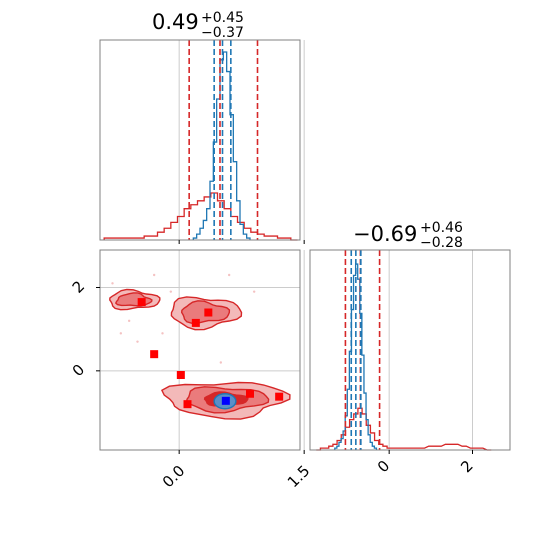 The height and width of the screenshot is (550, 550). I want to click on x-tick-label-param-1-1: 1.5, so click(299, 477).